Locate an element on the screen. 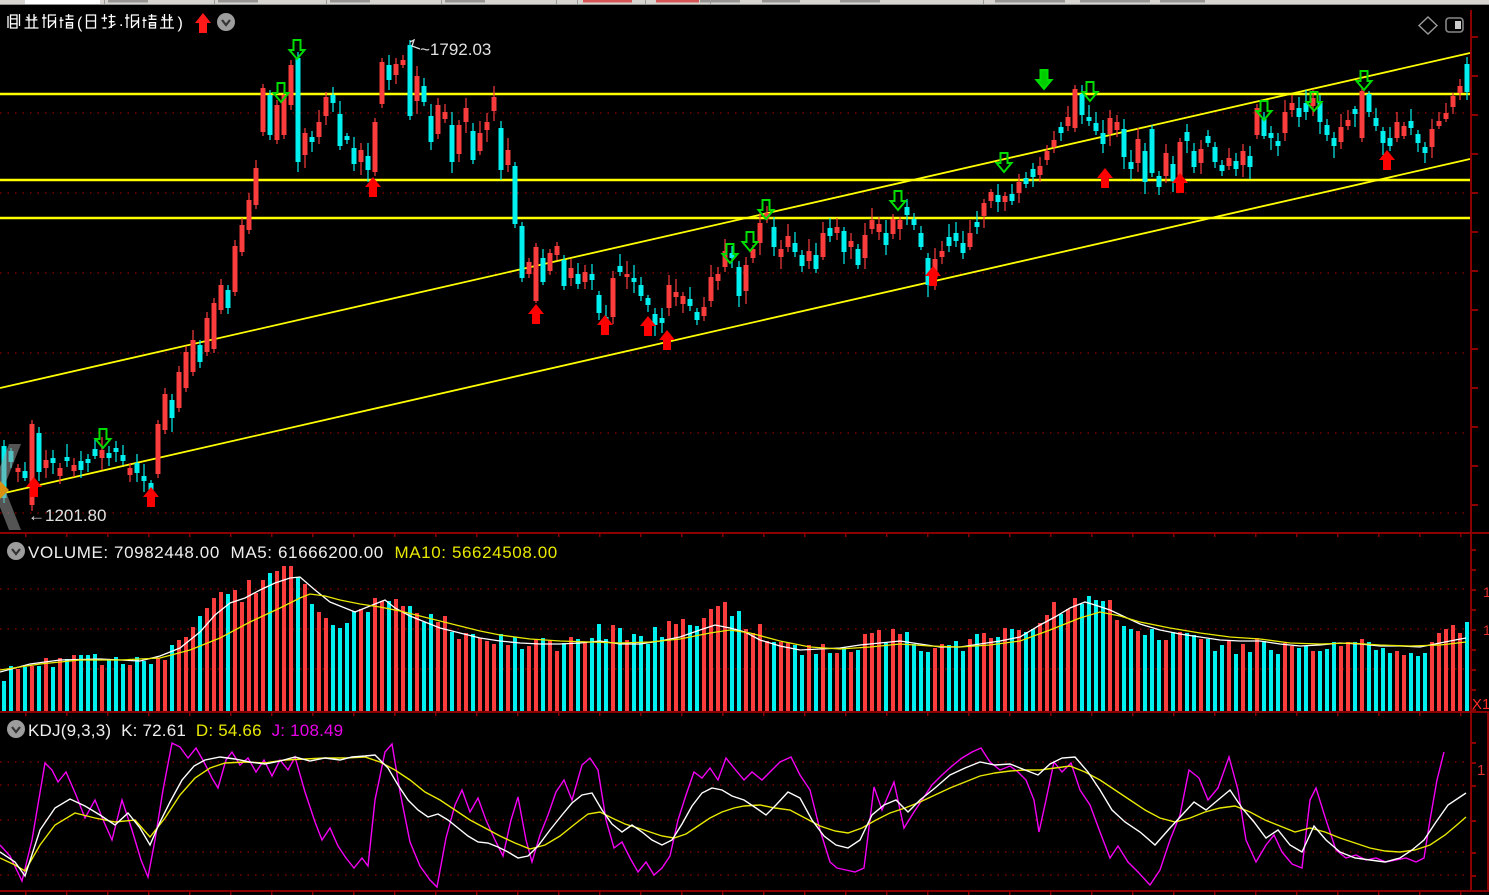 The image size is (1489, 895). svg-text: X1 is located at coordinates (1480, 704).